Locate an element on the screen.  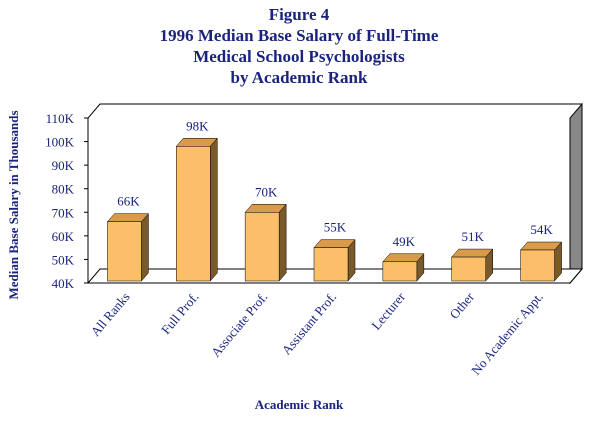
data-label: 98K is located at coordinates (197, 125).